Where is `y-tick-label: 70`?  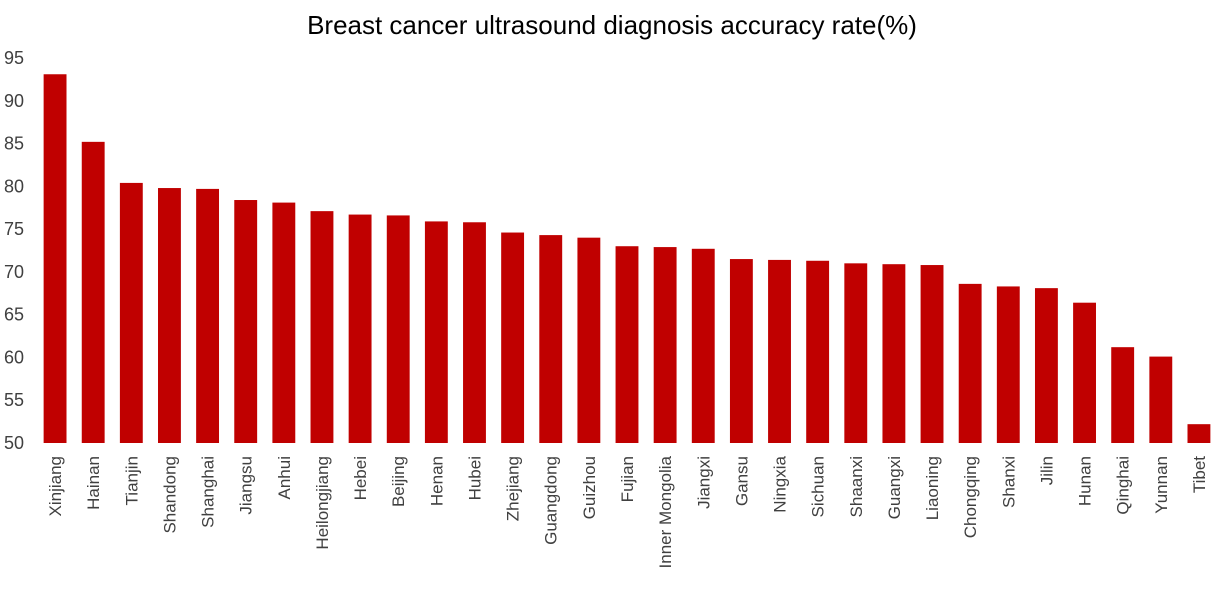 y-tick-label: 70 is located at coordinates (14, 272).